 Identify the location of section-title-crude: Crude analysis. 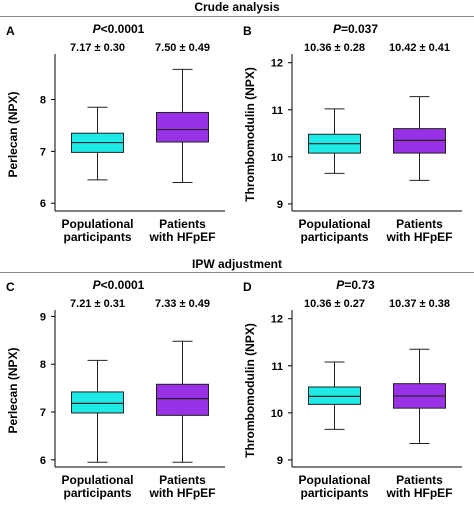
(237, 7).